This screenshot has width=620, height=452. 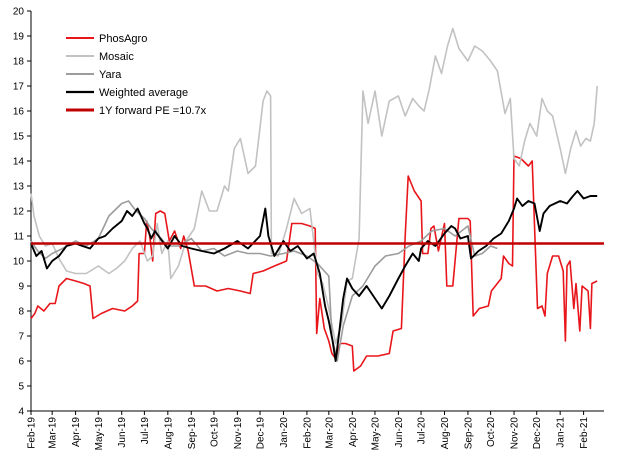 What do you see at coordinates (375, 434) in the screenshot?
I see `x-tick-label: May-20` at bounding box center [375, 434].